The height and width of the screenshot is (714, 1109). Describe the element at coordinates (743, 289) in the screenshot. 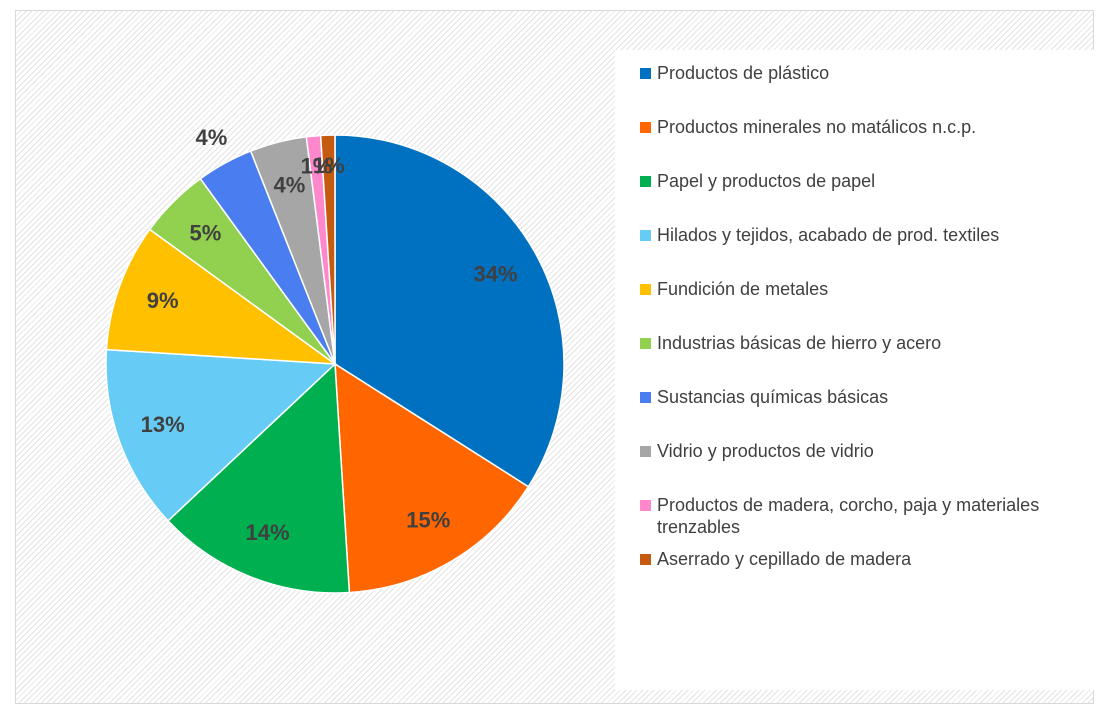

I see `legend-label: Fundición de metales` at that location.